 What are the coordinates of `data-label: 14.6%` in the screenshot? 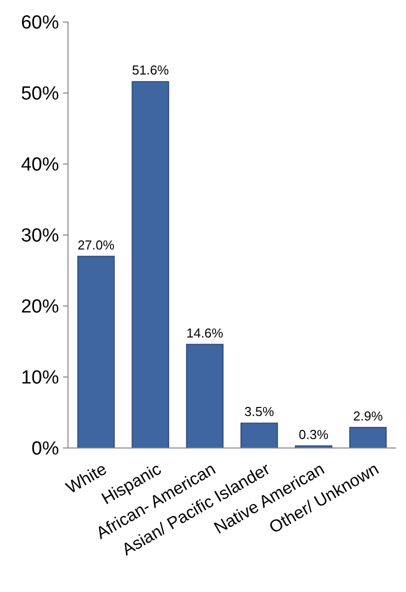 It's located at (205, 332).